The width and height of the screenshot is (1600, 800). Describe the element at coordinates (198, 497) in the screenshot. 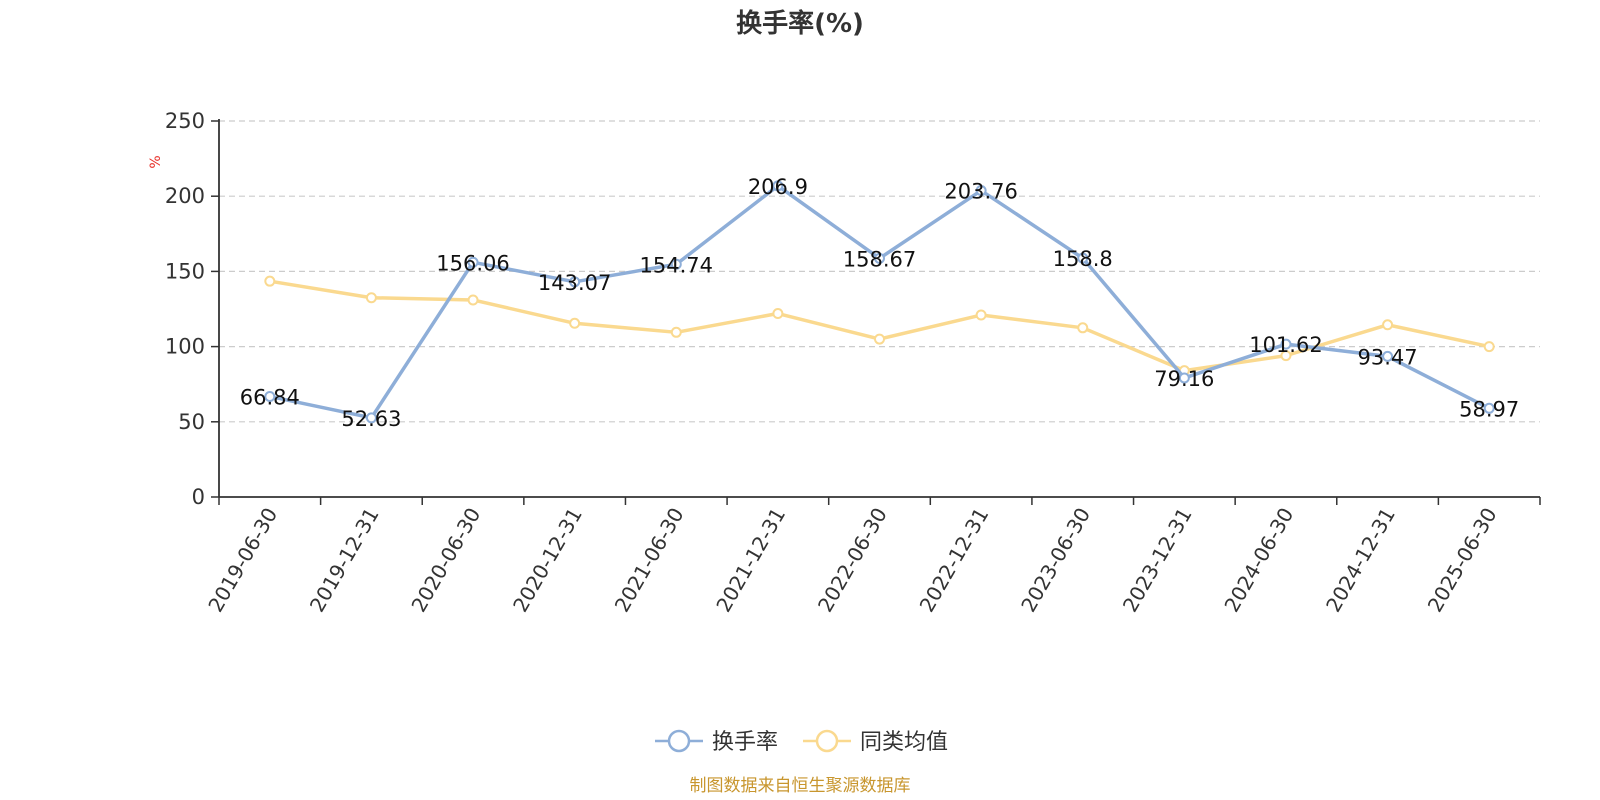

I see `y-tick-label: 0` at that location.